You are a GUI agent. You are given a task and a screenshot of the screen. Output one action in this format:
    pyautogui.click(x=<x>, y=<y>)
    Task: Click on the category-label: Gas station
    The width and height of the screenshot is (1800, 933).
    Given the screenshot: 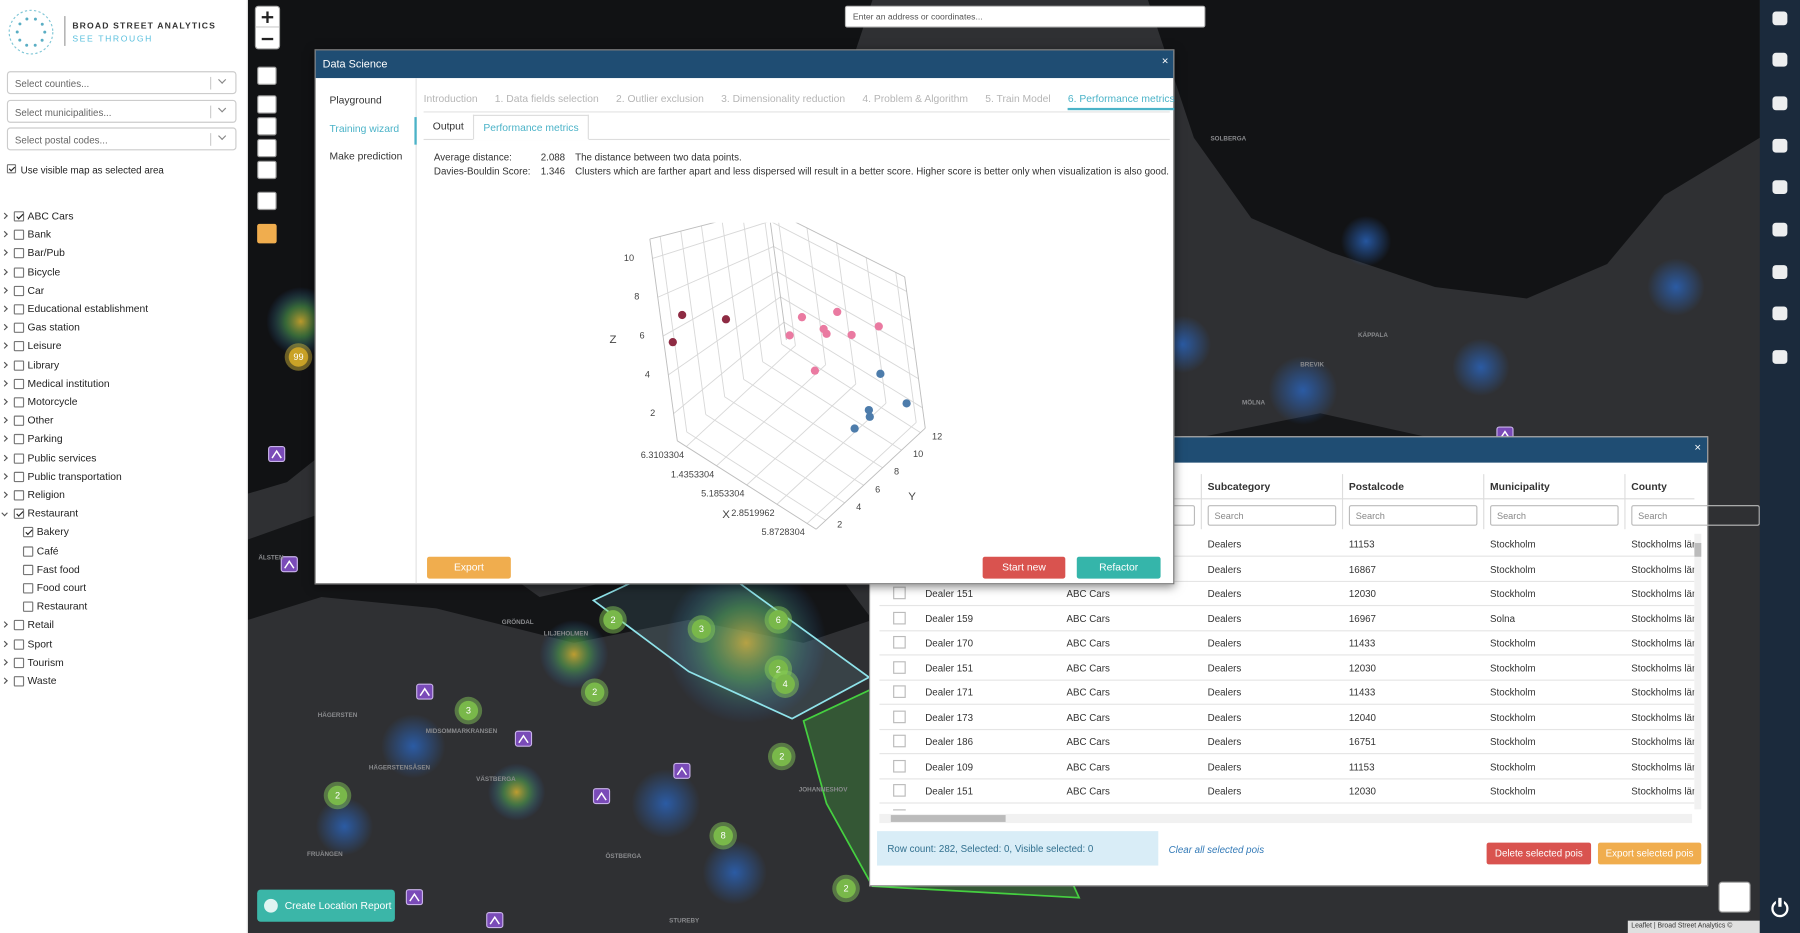 What is the action you would take?
    pyautogui.click(x=53, y=327)
    